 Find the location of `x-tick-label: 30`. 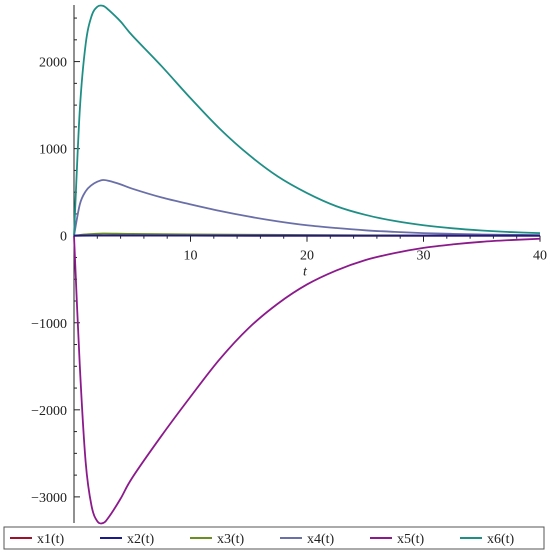

x-tick-label: 30 is located at coordinates (424, 256).